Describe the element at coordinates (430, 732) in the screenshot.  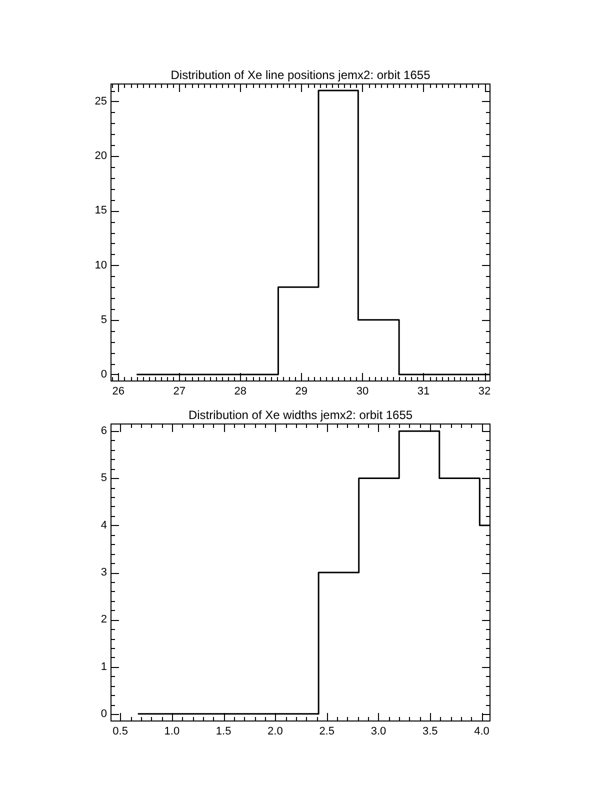
I see `x-tick-label: 3.5` at that location.